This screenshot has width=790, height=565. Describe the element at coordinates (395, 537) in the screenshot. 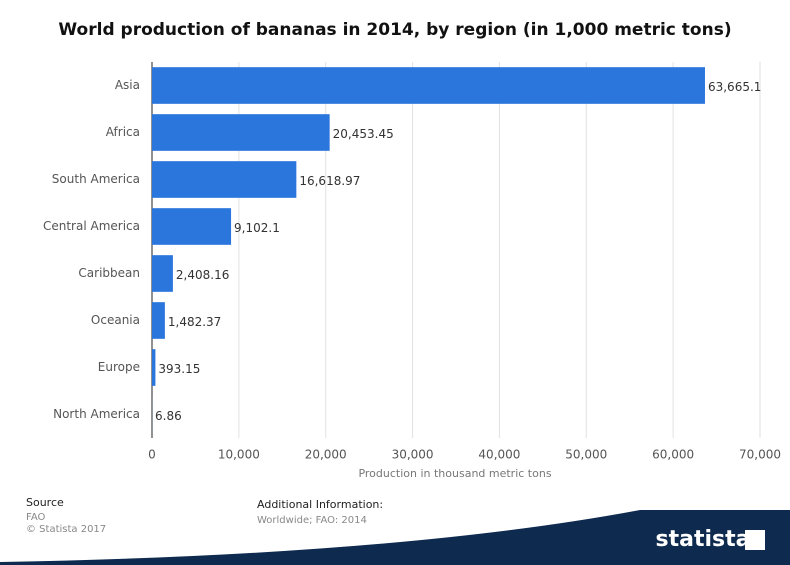

I see `footer-band` at that location.